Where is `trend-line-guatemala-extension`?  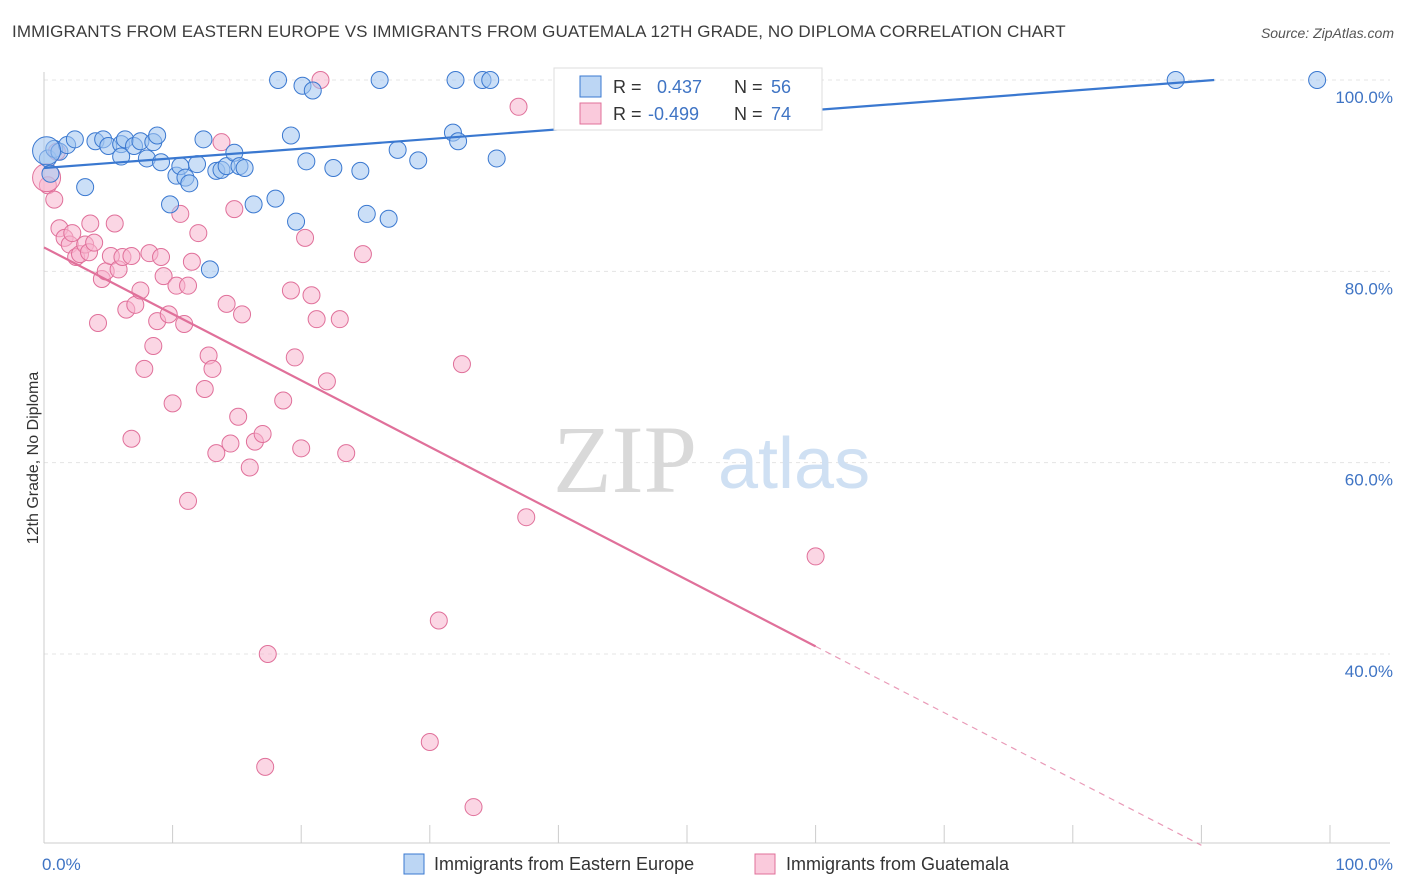
trend-line-guatemala-extension is located at coordinates (1008, 745).